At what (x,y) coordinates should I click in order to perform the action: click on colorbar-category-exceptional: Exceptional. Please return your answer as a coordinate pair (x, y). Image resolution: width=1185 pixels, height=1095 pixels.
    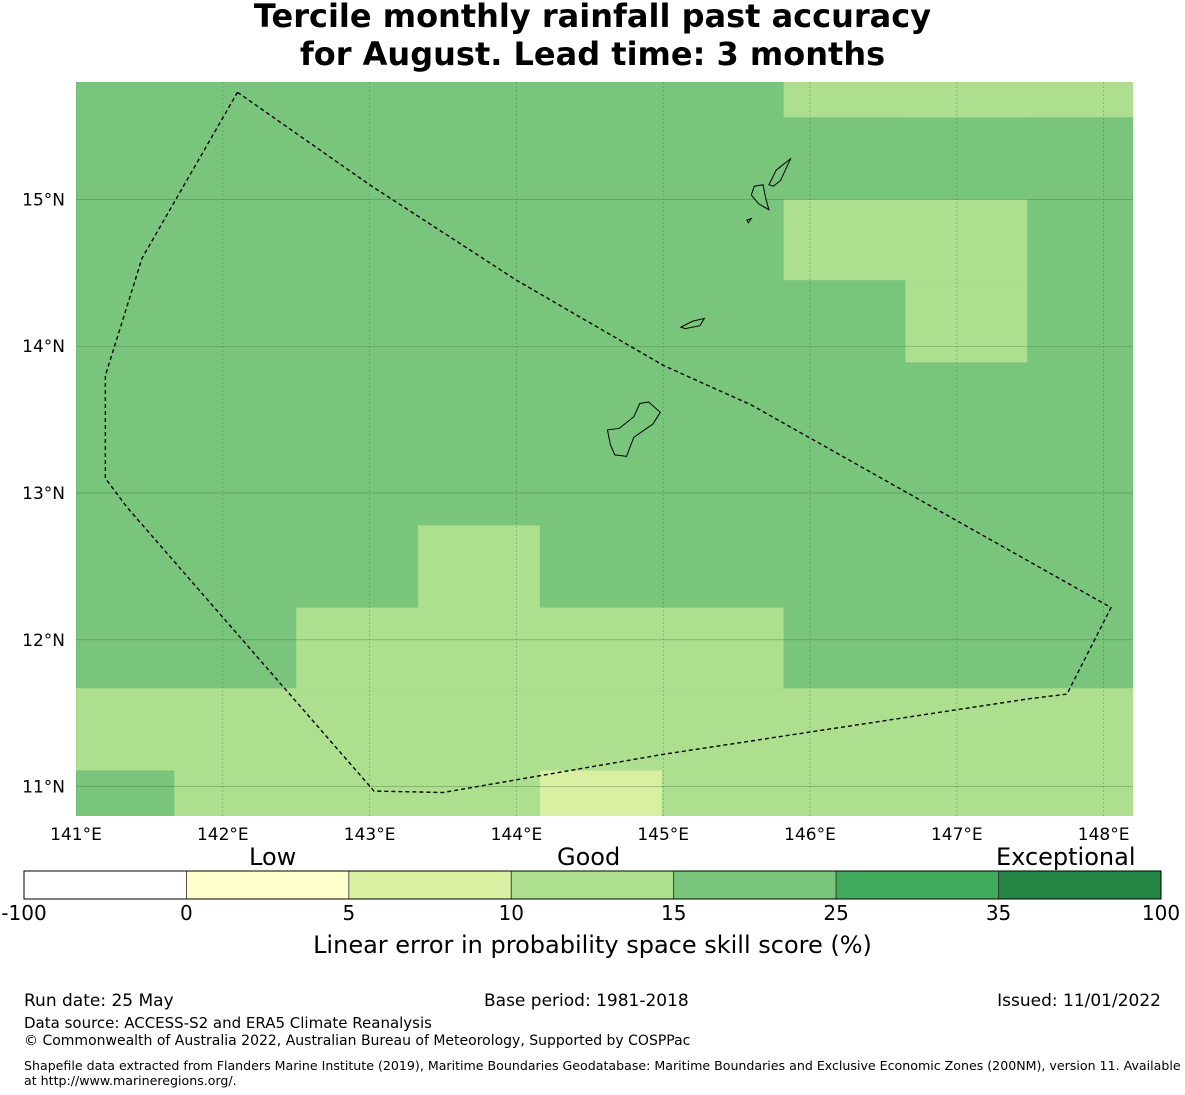
    Looking at the image, I should click on (1066, 857).